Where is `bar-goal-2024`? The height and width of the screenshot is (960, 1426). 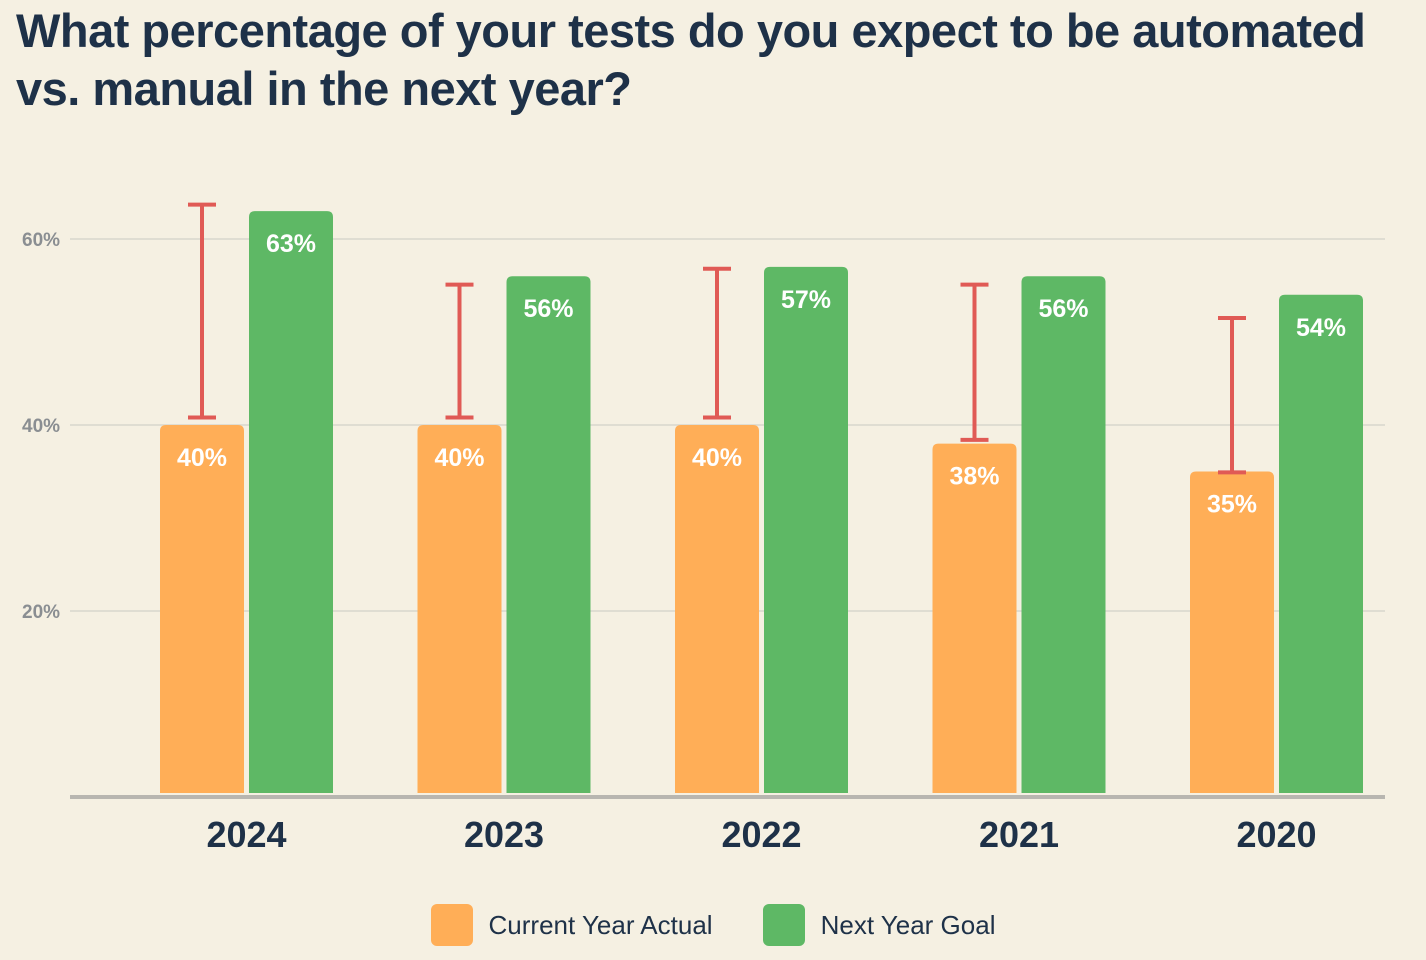 bar-goal-2024 is located at coordinates (291, 502).